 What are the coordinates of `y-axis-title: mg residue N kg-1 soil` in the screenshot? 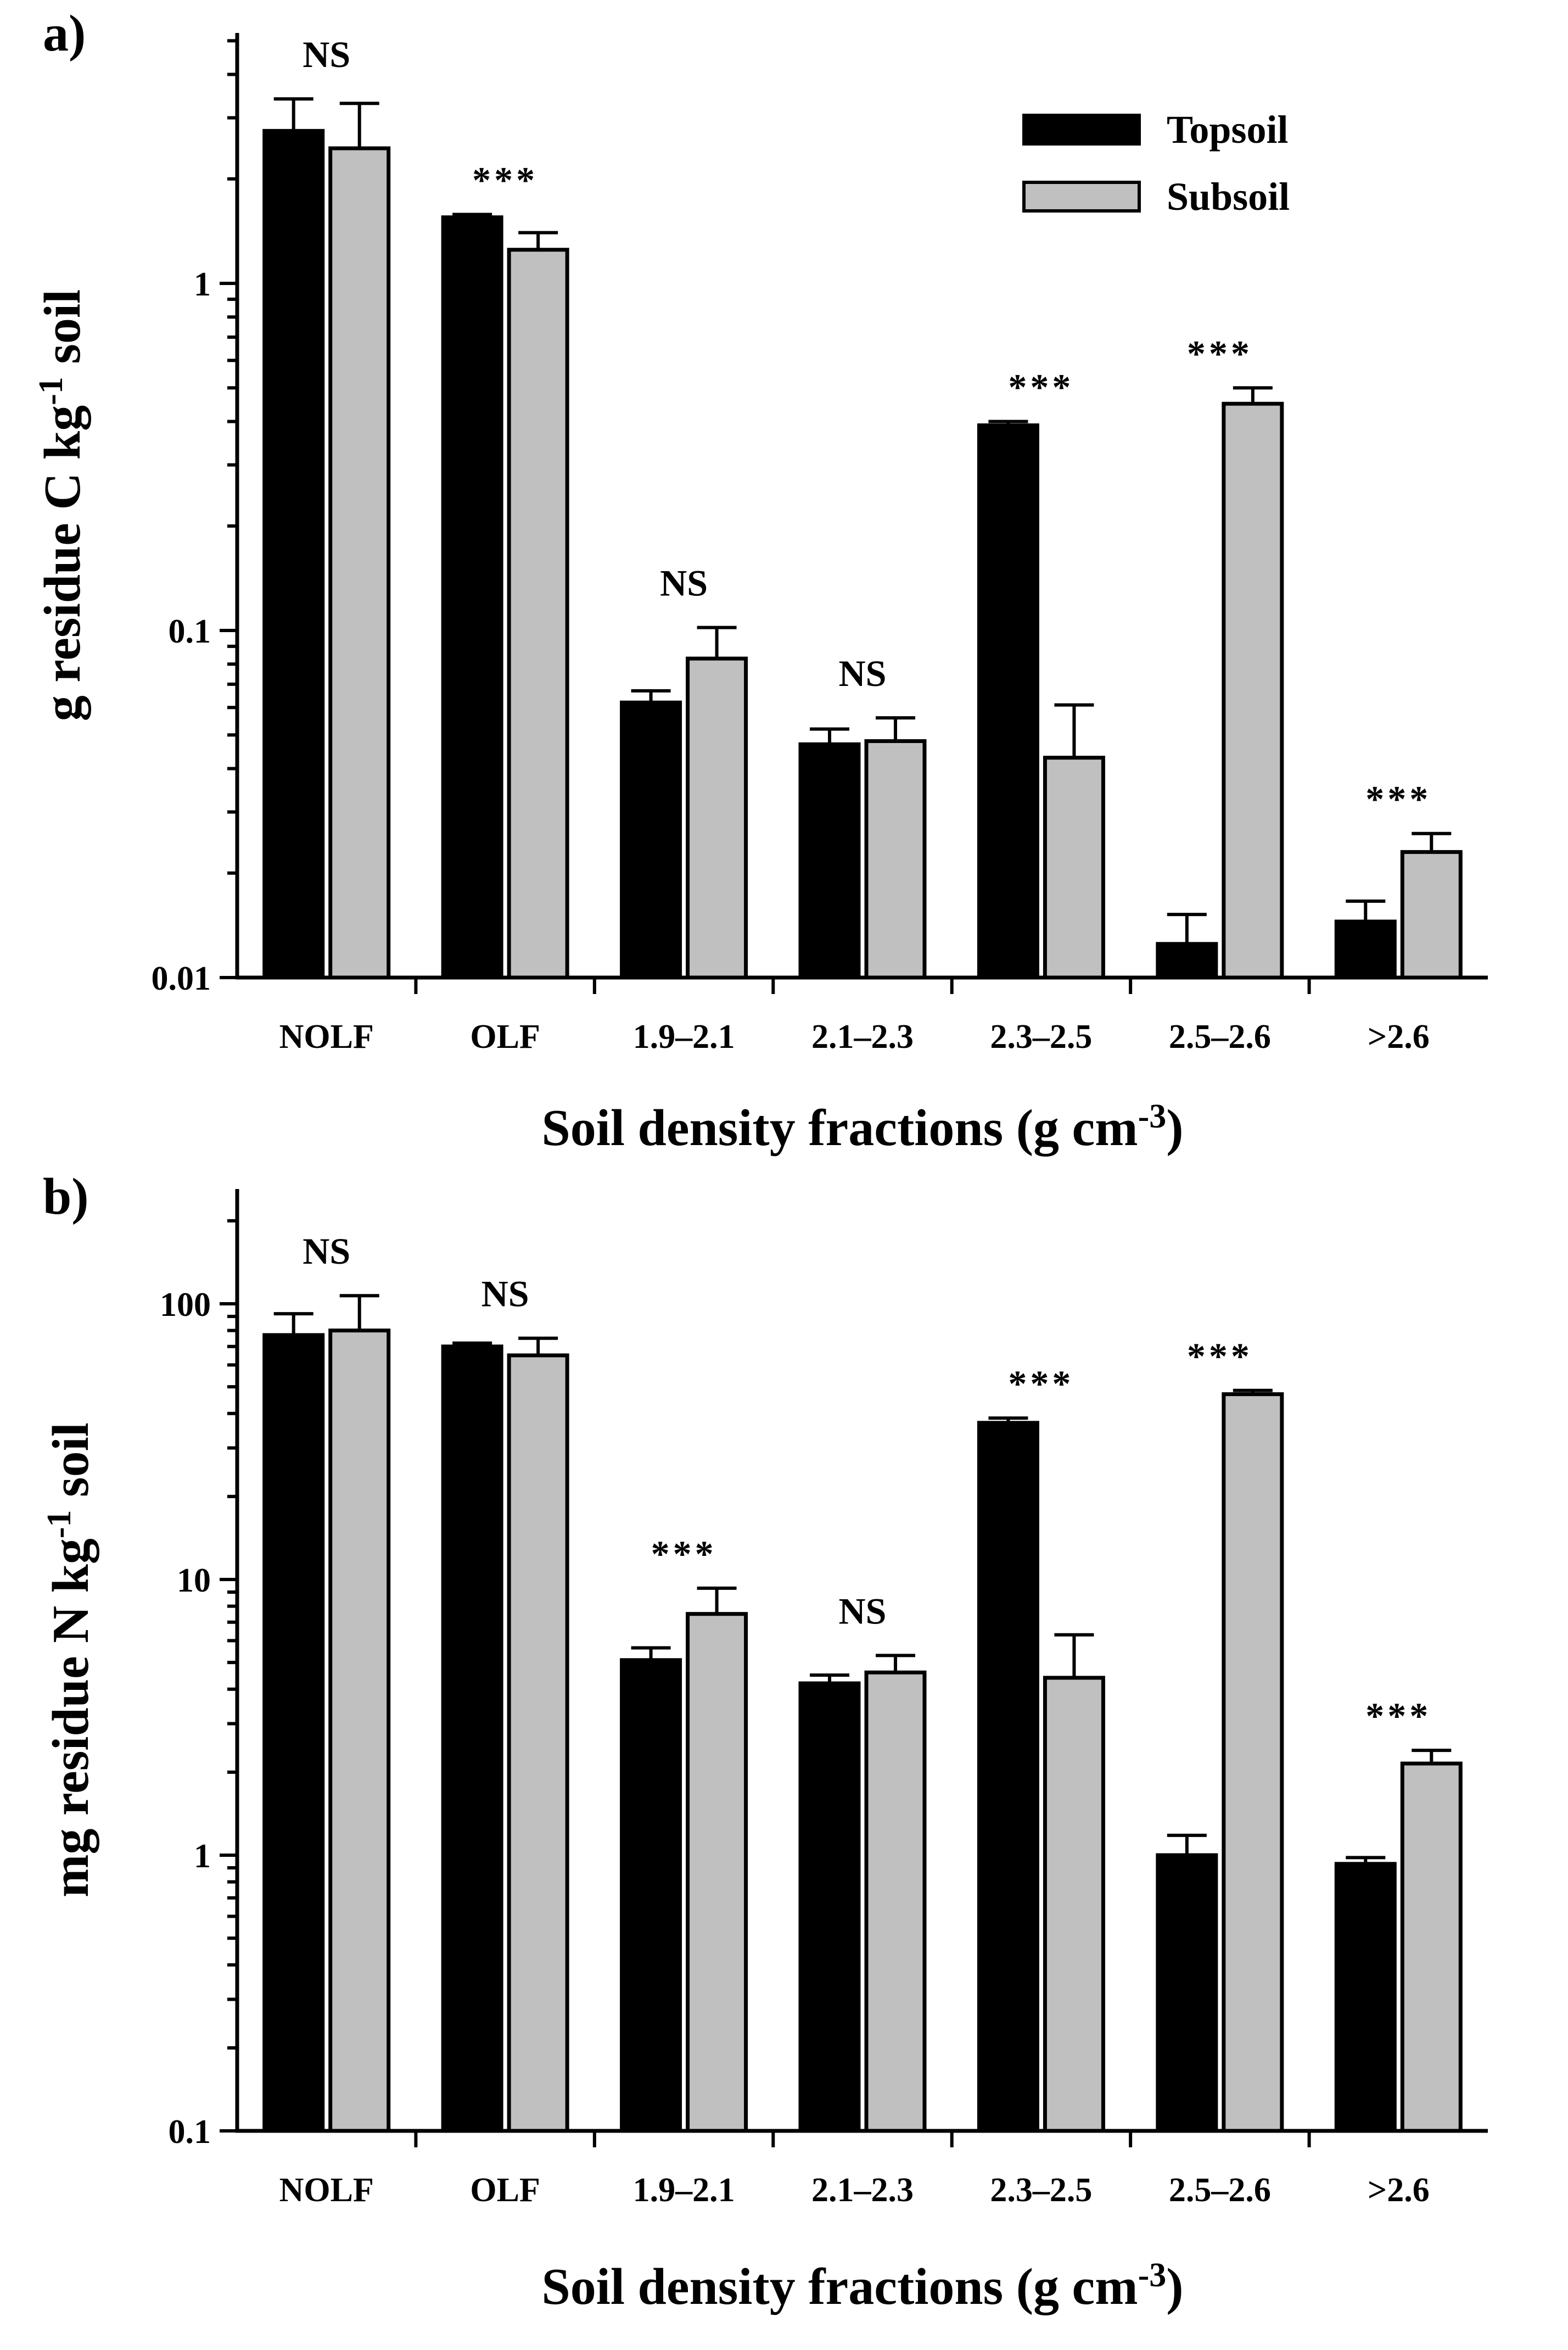 It's located at (70, 1659).